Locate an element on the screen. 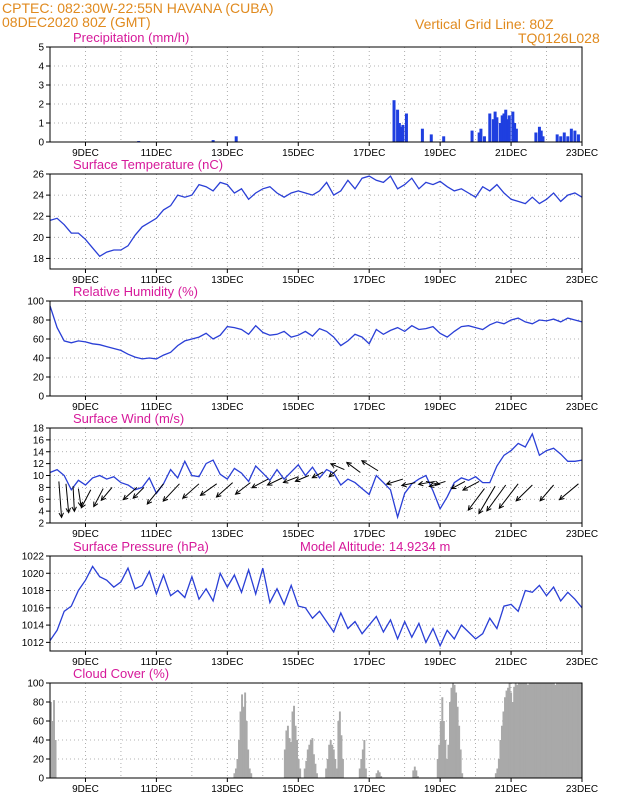  y-tick-label: 14 is located at coordinates (39, 452).